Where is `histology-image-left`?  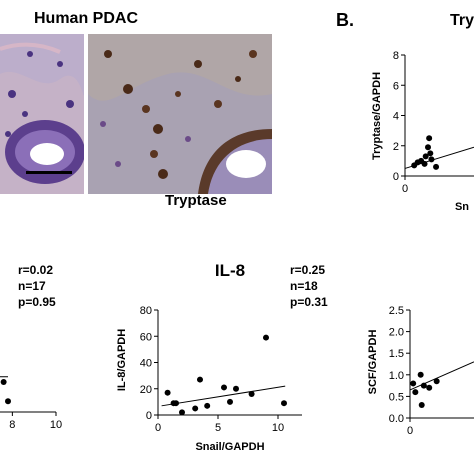
histology-image-left is located at coordinates (42, 114).